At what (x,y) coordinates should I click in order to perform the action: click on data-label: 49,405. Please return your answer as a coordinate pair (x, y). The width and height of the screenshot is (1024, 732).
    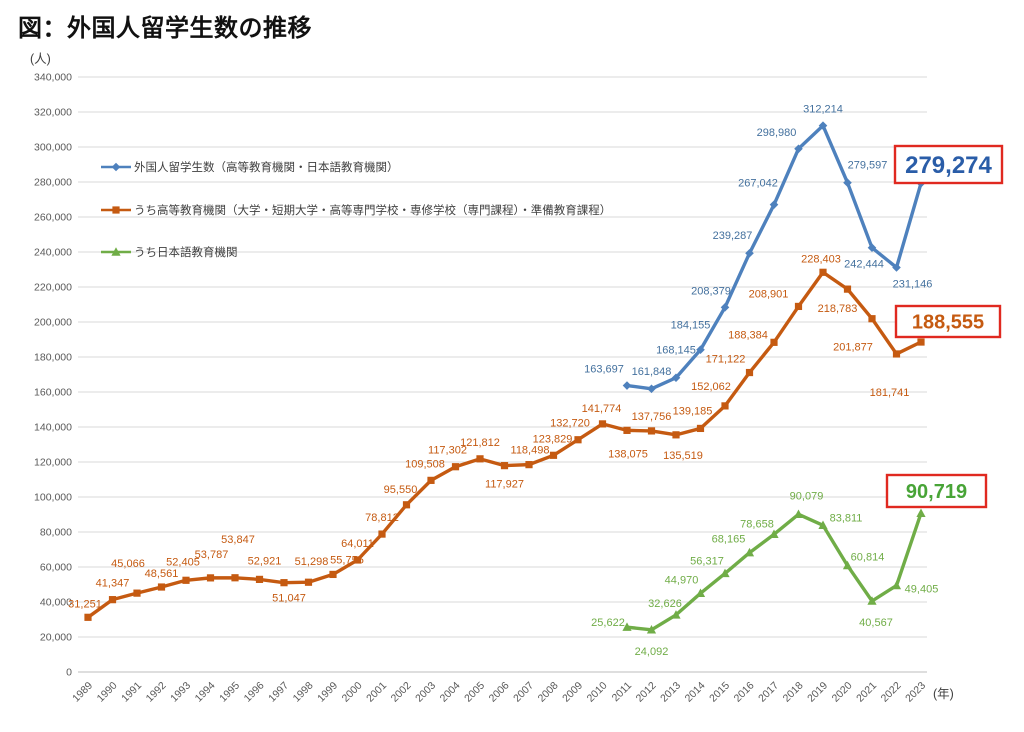
    Looking at the image, I should click on (922, 590).